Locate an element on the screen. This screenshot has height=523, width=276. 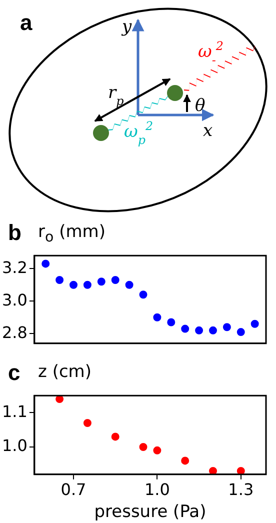
x-axis-title: pressure (Pa) is located at coordinates (150, 512).